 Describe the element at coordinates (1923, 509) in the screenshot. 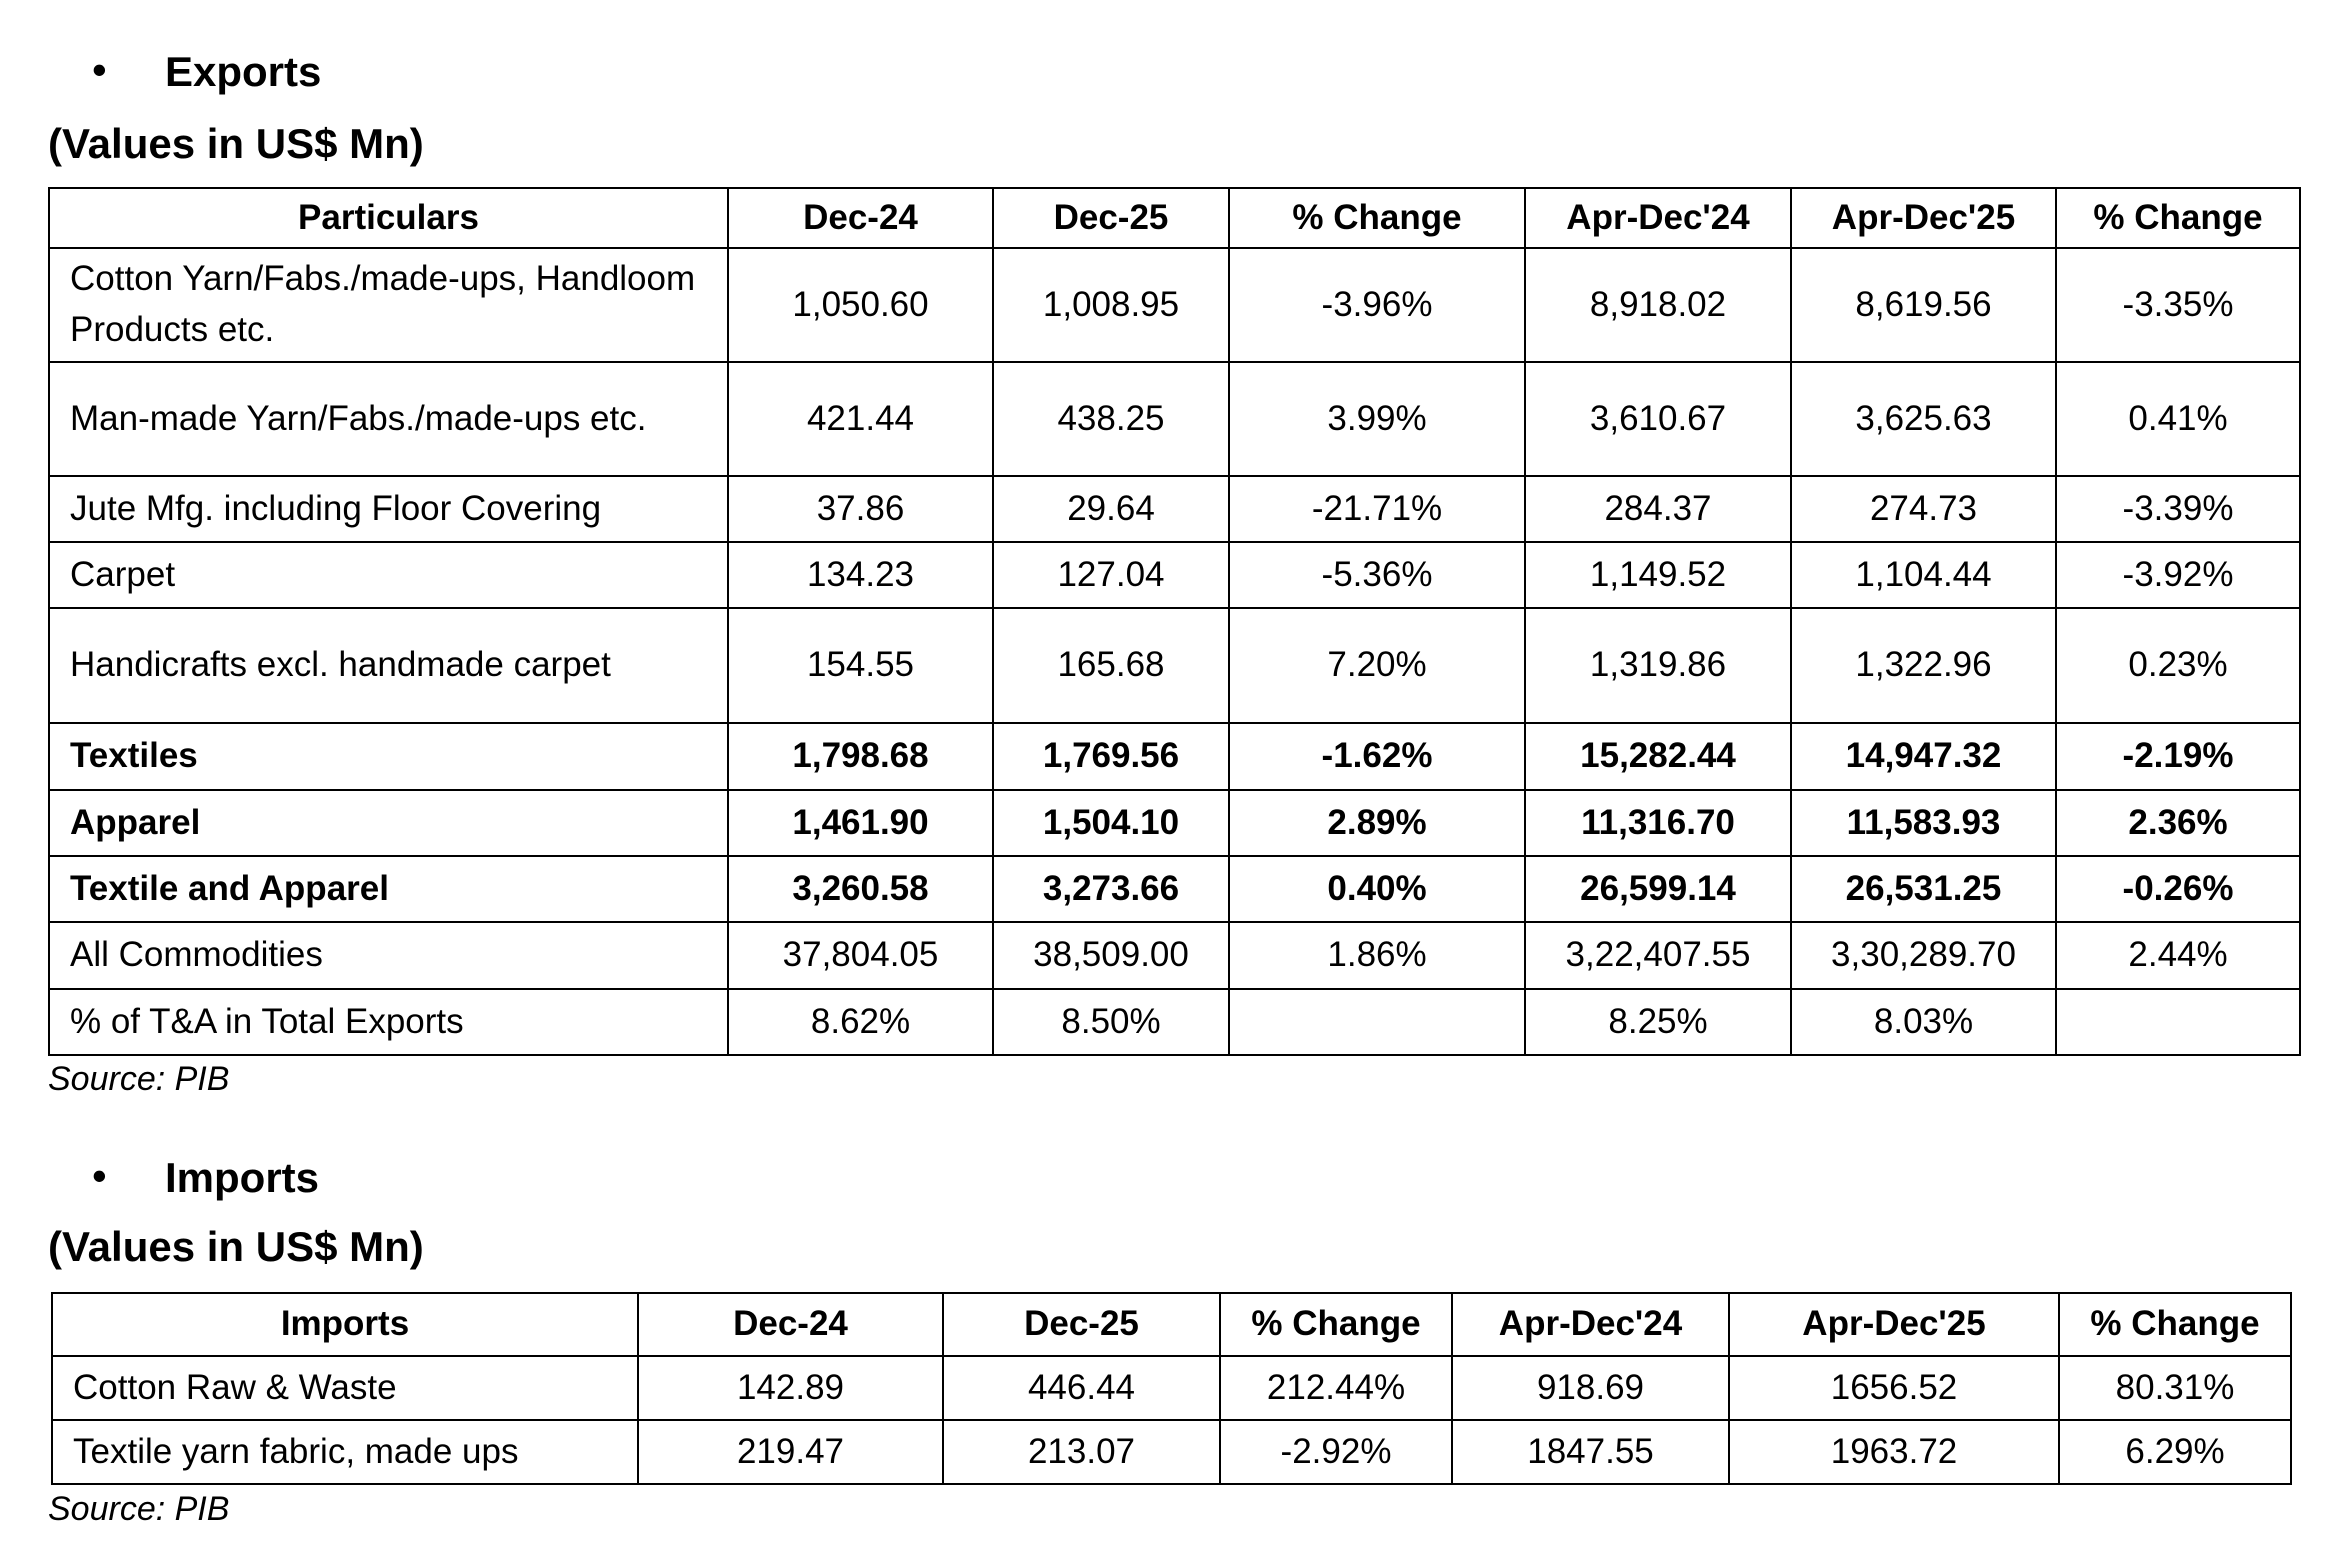

I see `table-cell: 274.73` at that location.